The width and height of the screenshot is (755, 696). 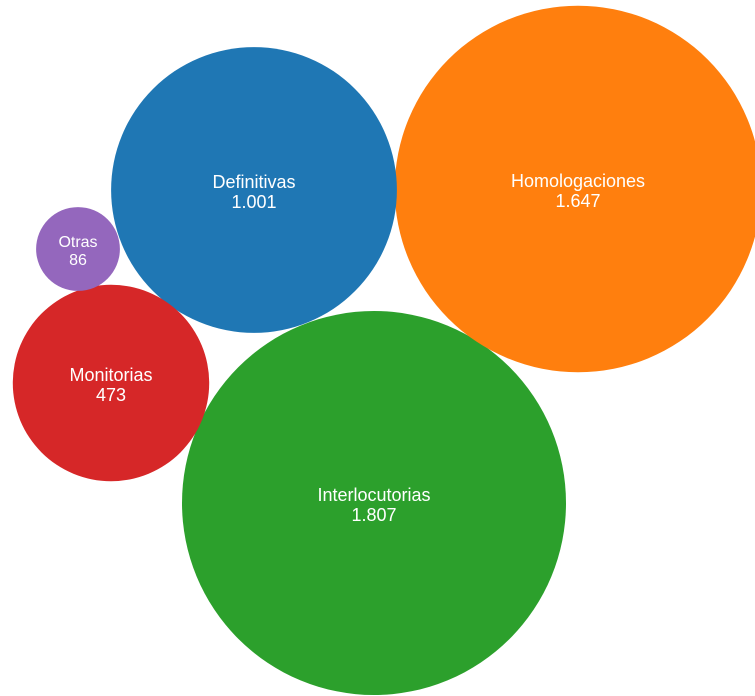 What do you see at coordinates (78, 260) in the screenshot?
I see `bubble-value-otras: 86` at bounding box center [78, 260].